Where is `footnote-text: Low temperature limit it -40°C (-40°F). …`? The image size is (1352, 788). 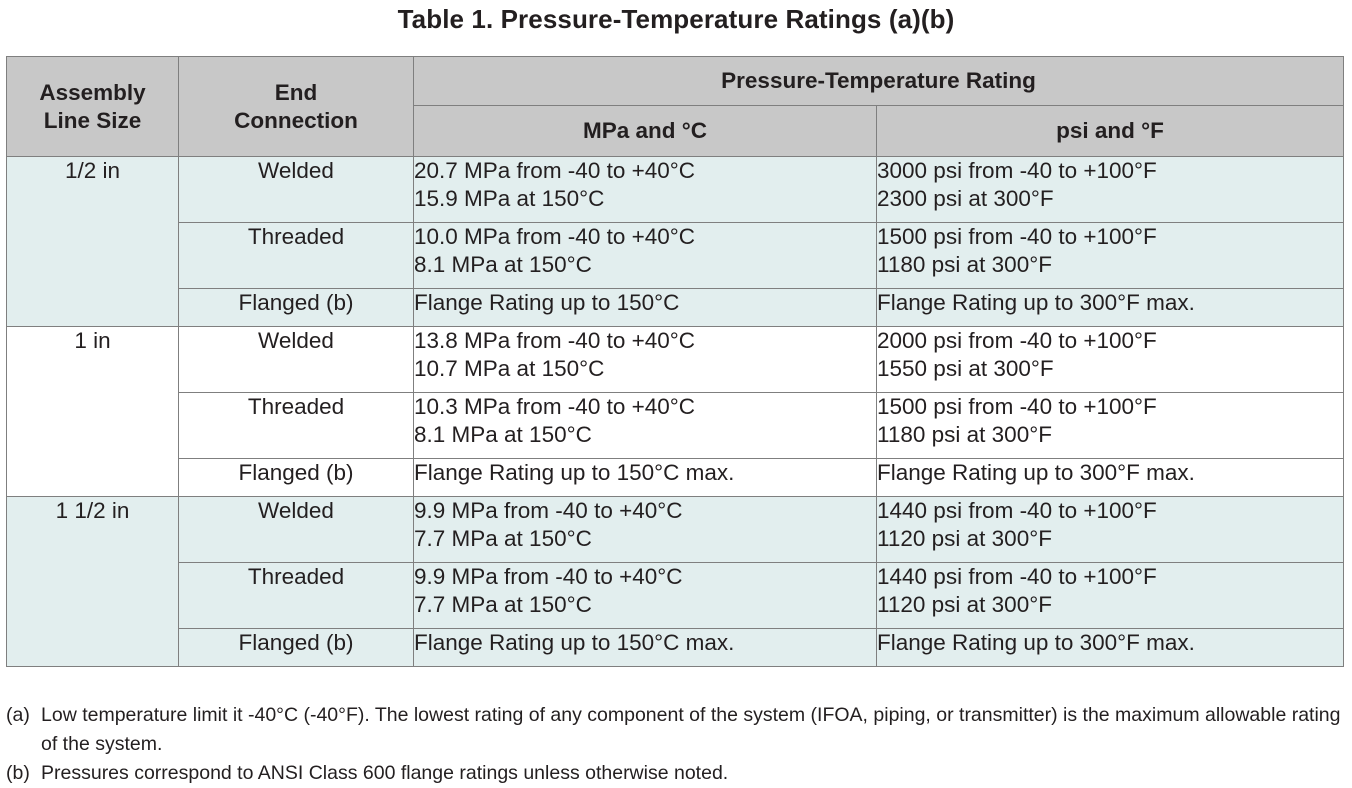
footnote-text: Low temperature limit it -40°C (-40°F). … is located at coordinates (691, 729).